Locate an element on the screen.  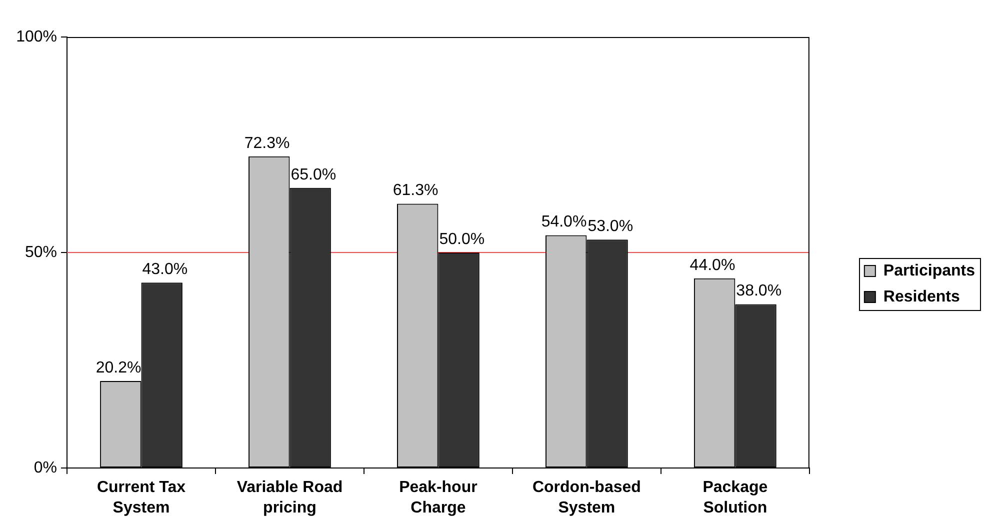
x-tick-label: Variable Road pricing is located at coordinates (289, 497).